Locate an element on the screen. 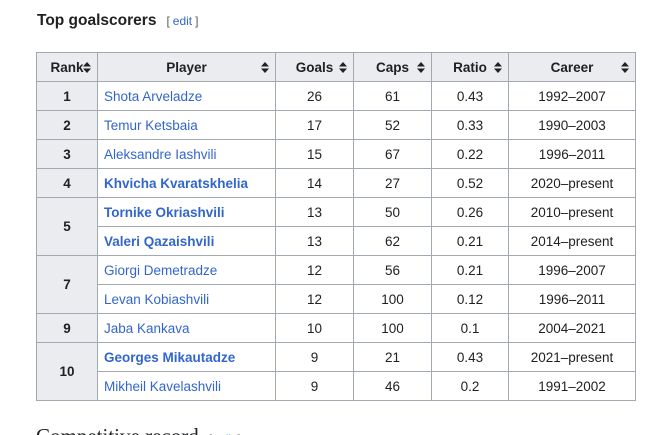 This screenshot has height=435, width=672. career-cell: 2021–present is located at coordinates (572, 357).